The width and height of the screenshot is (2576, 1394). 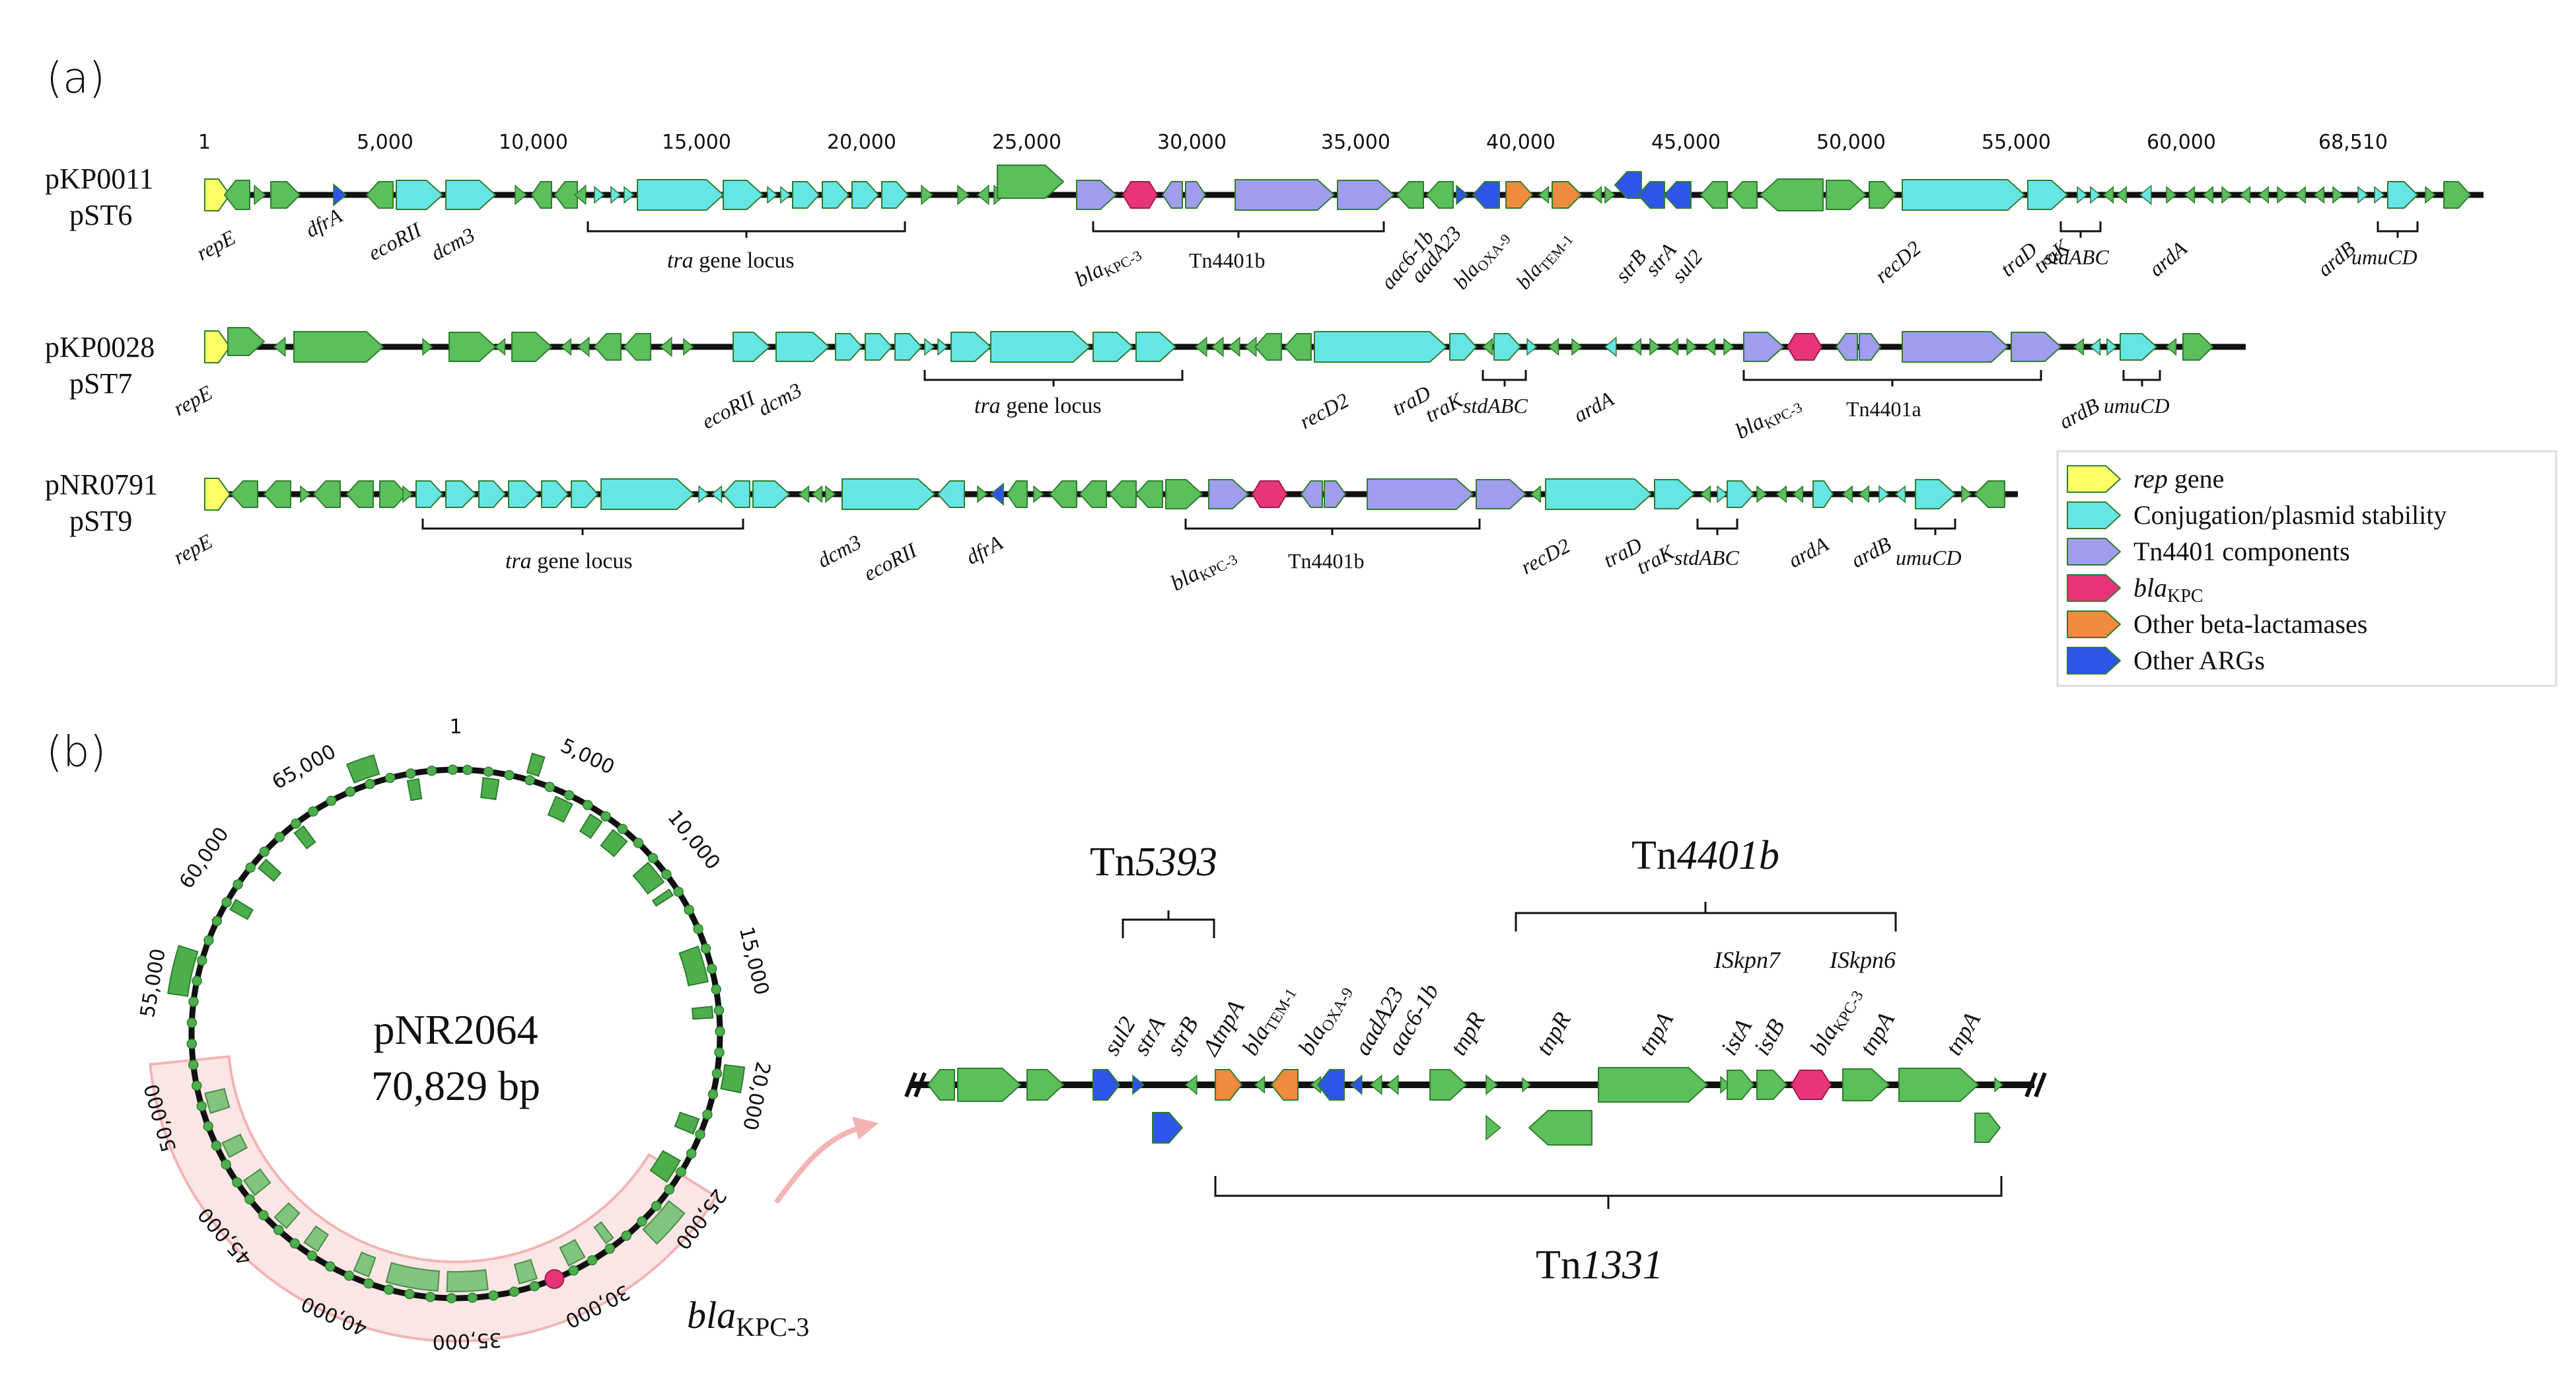 I want to click on umucd-bracket, so click(x=1935, y=527).